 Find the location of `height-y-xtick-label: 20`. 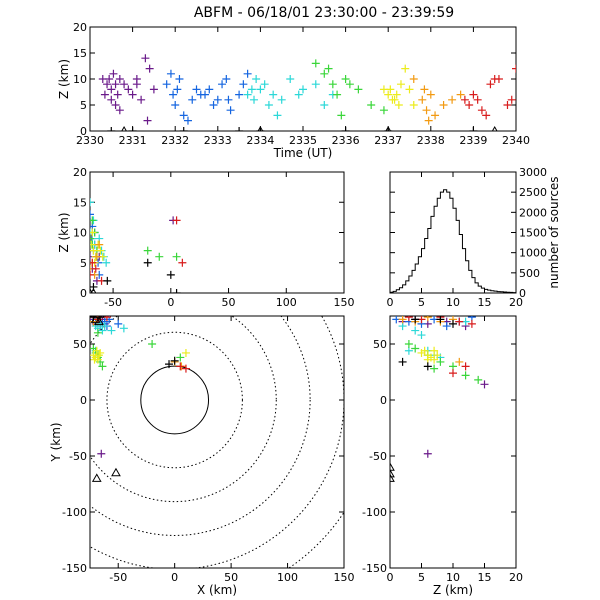

height-y-xtick-label: 20 is located at coordinates (516, 577).